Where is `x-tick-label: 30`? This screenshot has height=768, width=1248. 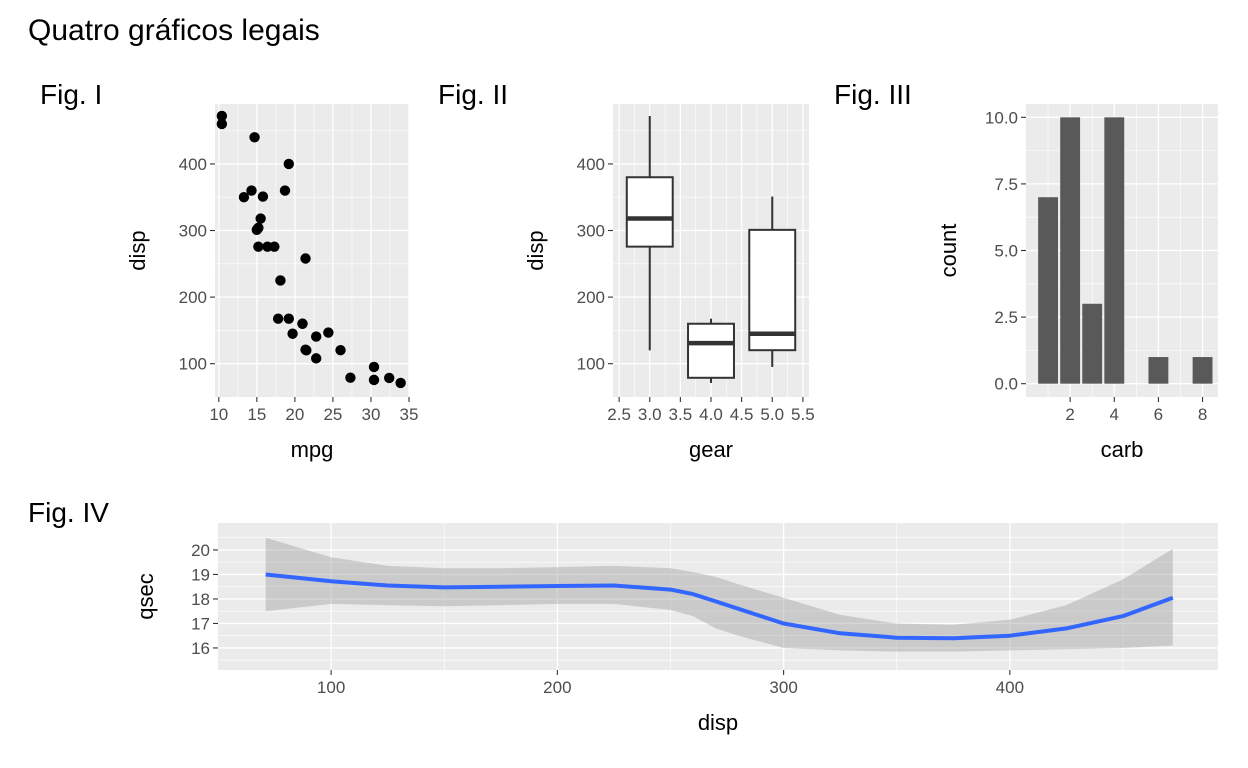
x-tick-label: 30 is located at coordinates (370, 414).